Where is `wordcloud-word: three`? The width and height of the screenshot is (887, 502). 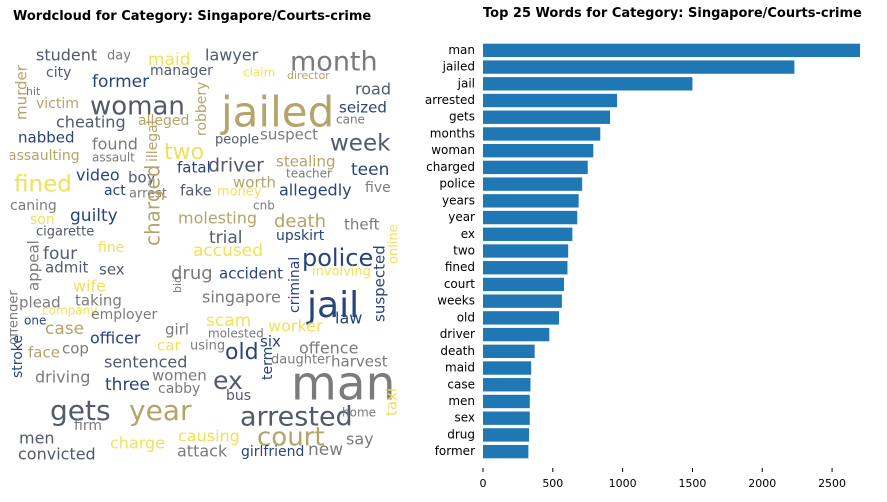 wordcloud-word: three is located at coordinates (127, 385).